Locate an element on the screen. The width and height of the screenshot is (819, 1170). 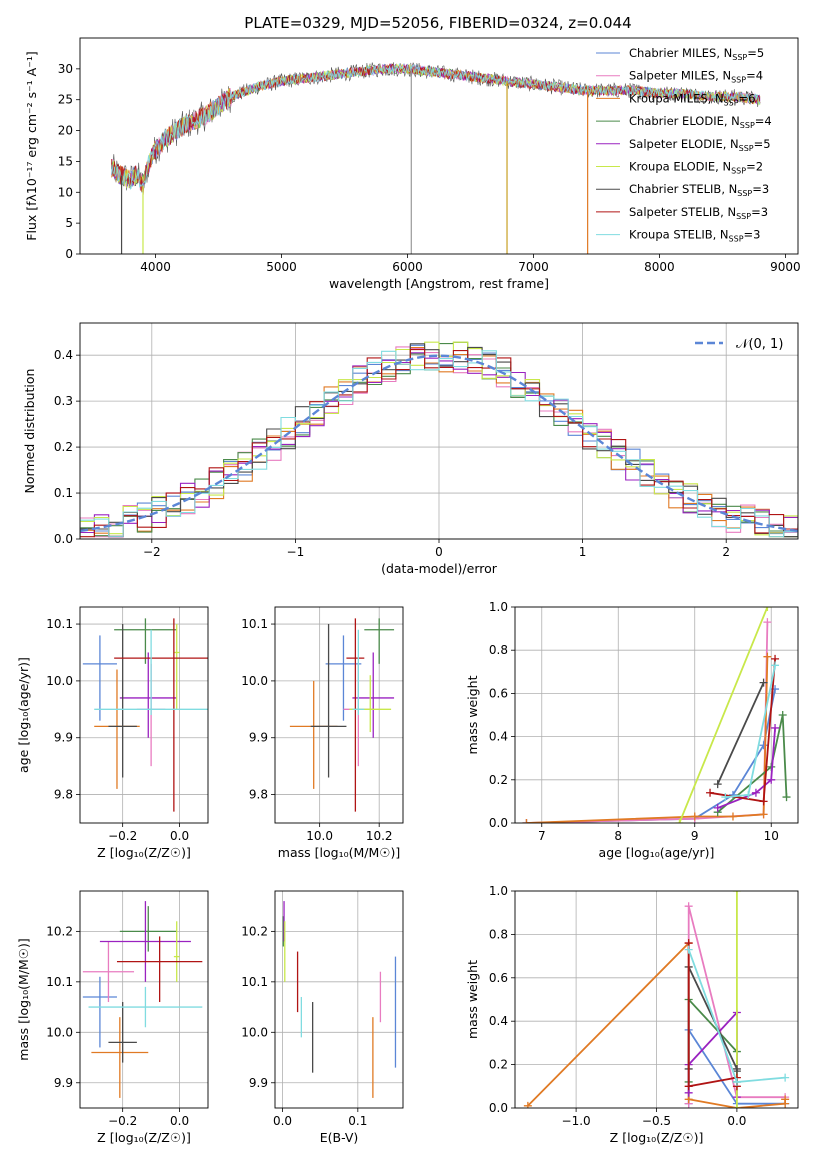
y-tick-label: 20 is located at coordinates (65, 131).